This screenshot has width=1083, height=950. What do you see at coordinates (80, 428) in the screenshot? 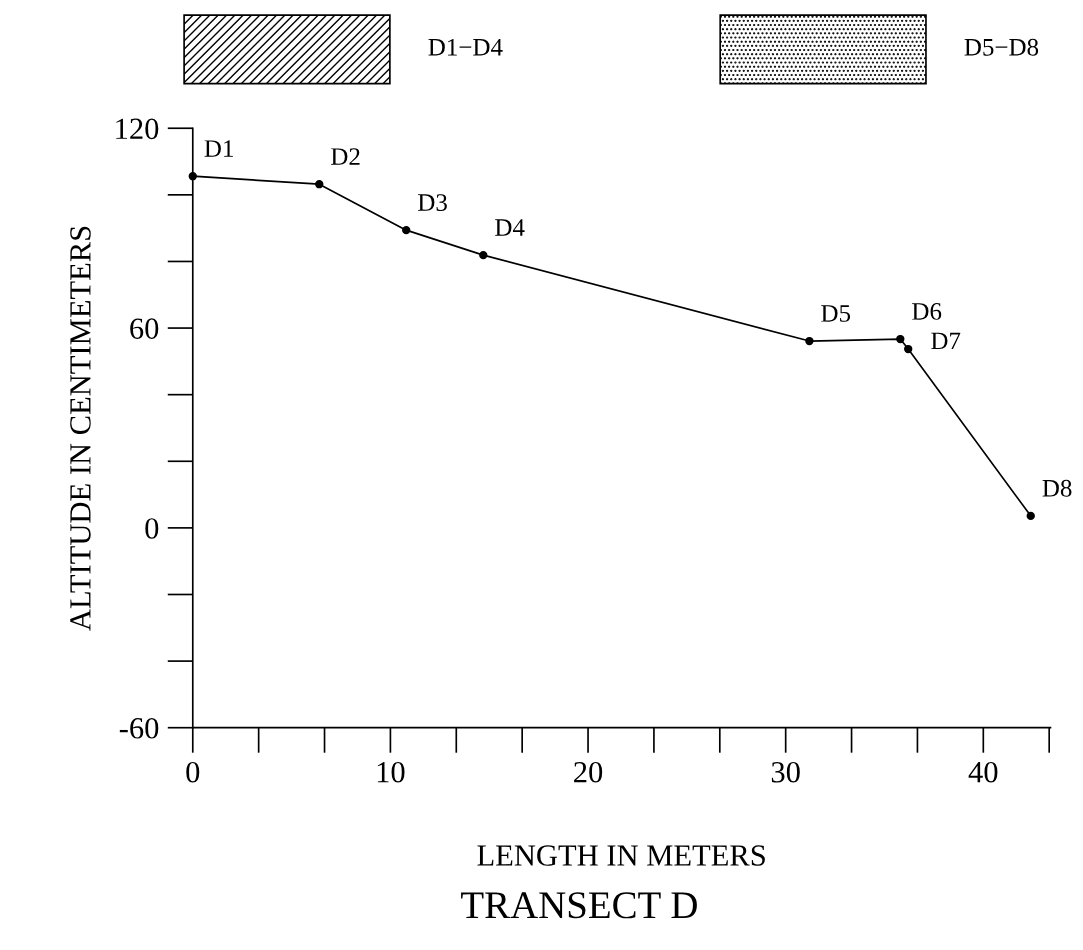
I see `y-axis-title: ALTITUDE IN CENTIMETERS` at bounding box center [80, 428].